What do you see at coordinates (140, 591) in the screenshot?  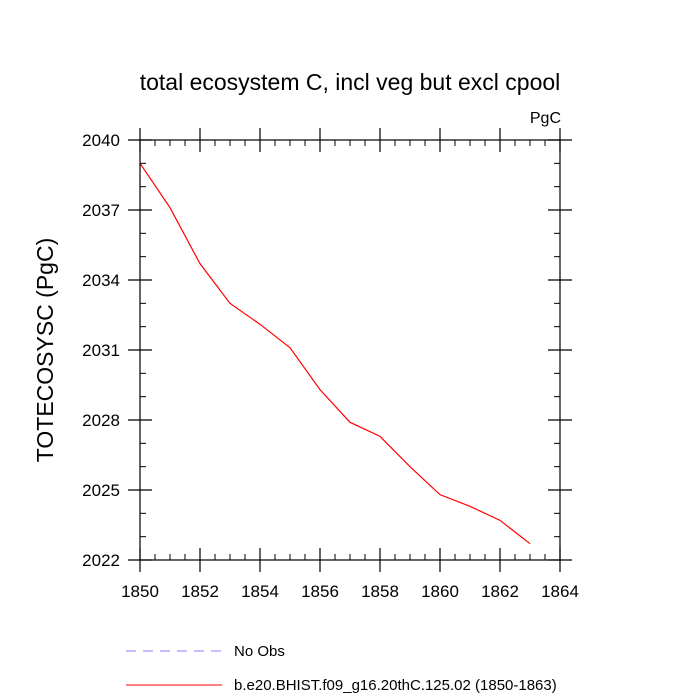 I see `x-tick-label: 1850` at bounding box center [140, 591].